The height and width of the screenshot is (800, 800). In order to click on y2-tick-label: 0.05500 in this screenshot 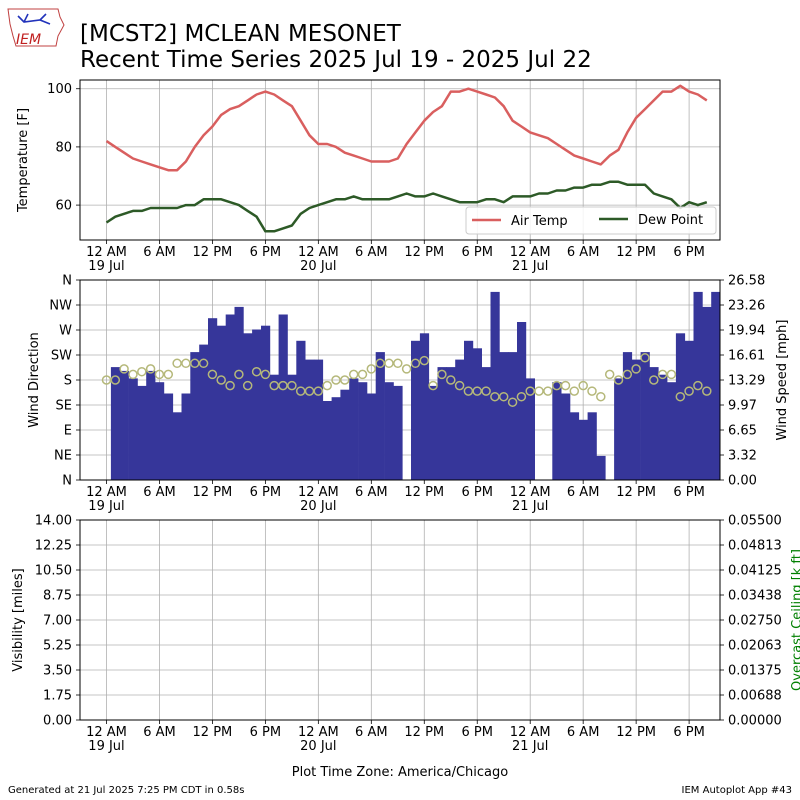, I will do `click(755, 521)`.